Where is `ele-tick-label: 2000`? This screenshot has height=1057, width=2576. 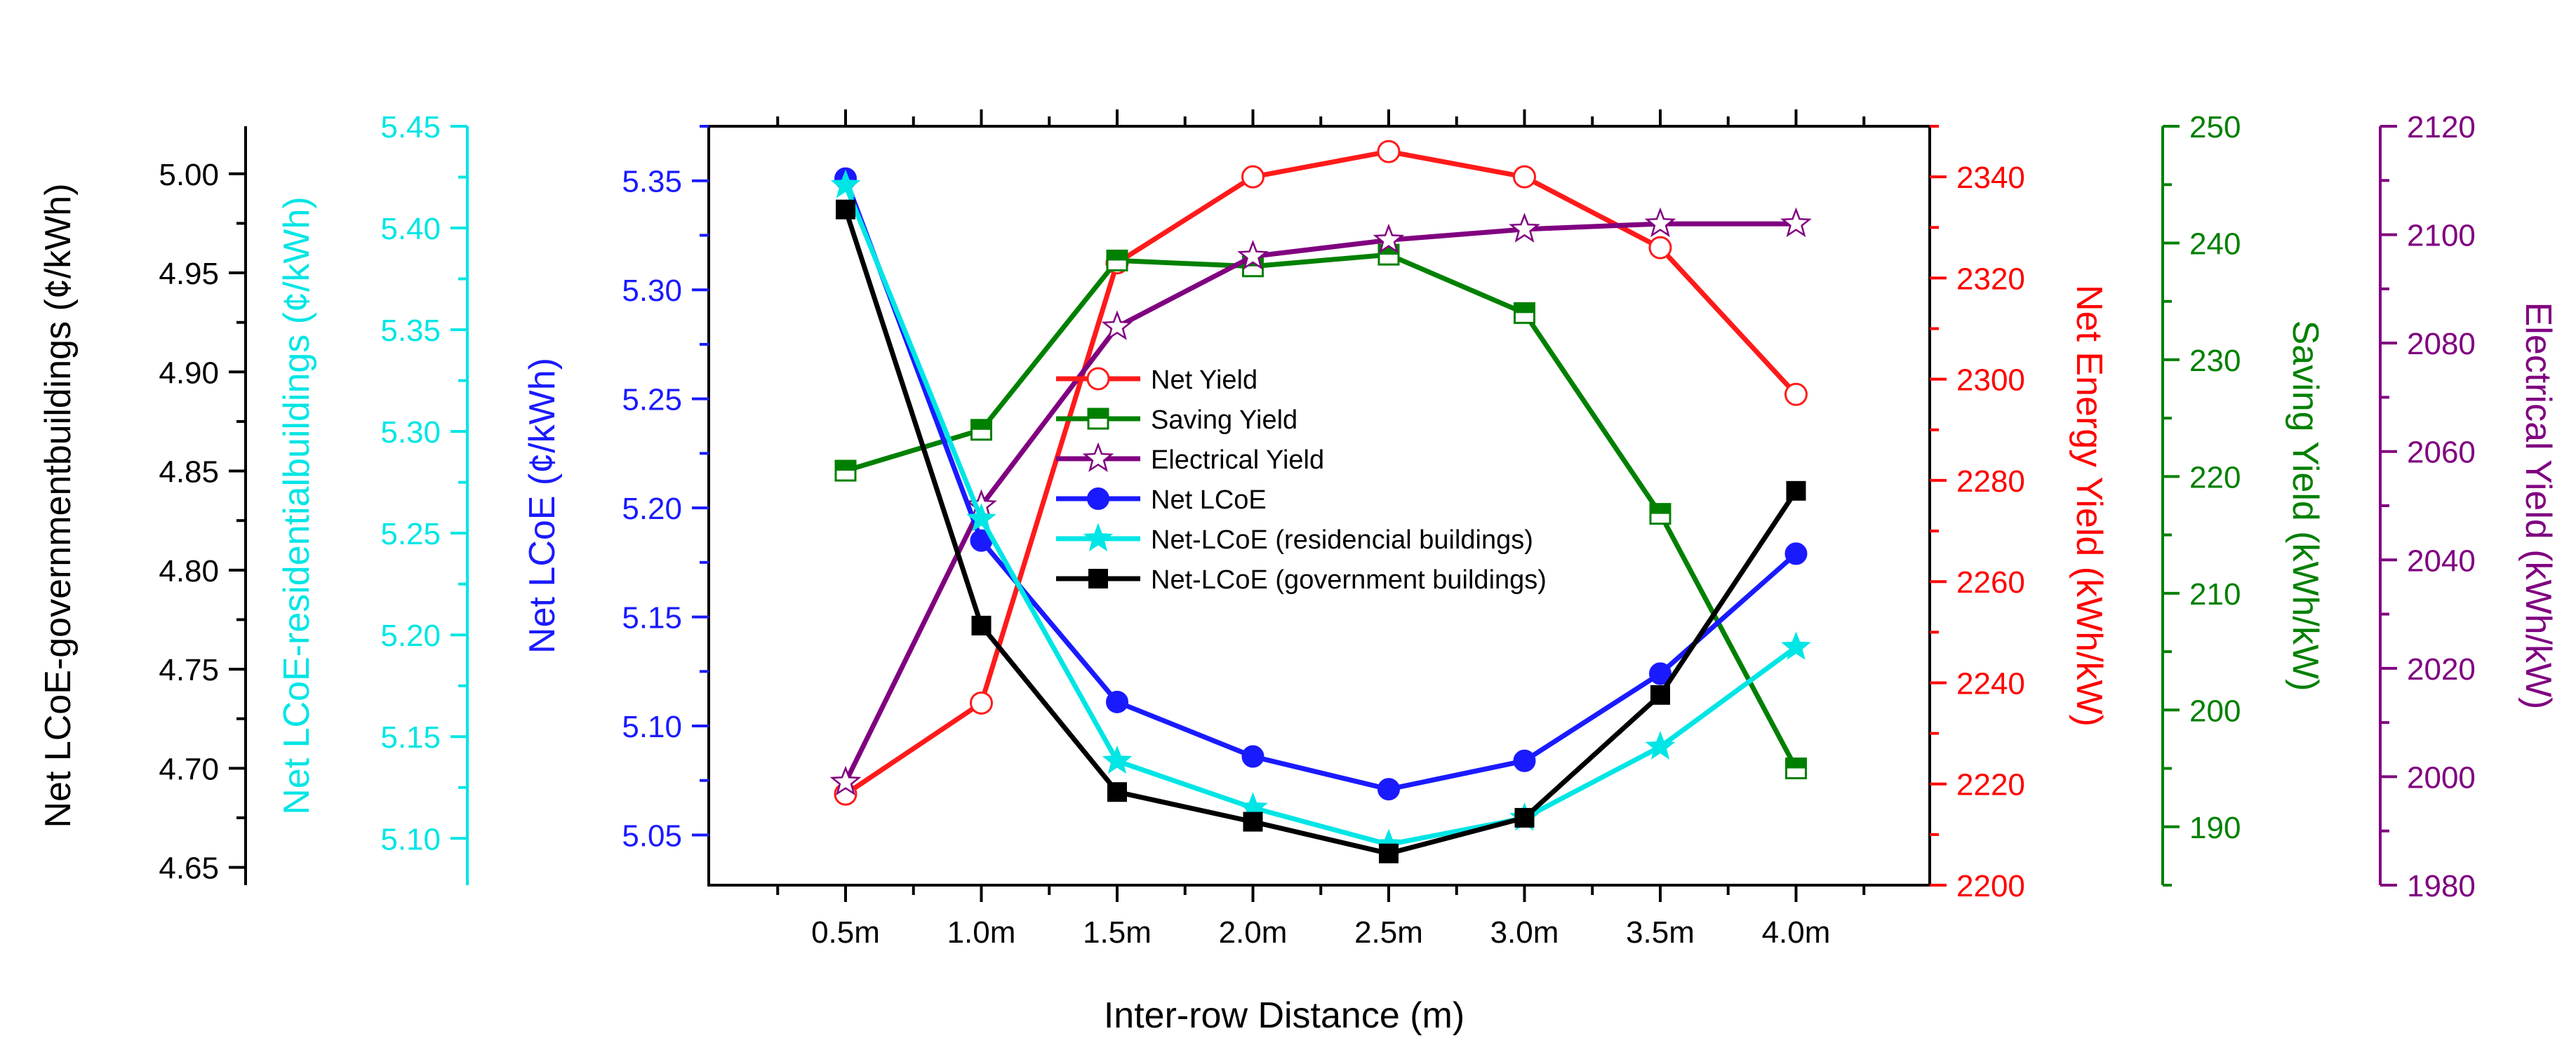
ele-tick-label: 2000 is located at coordinates (2442, 777).